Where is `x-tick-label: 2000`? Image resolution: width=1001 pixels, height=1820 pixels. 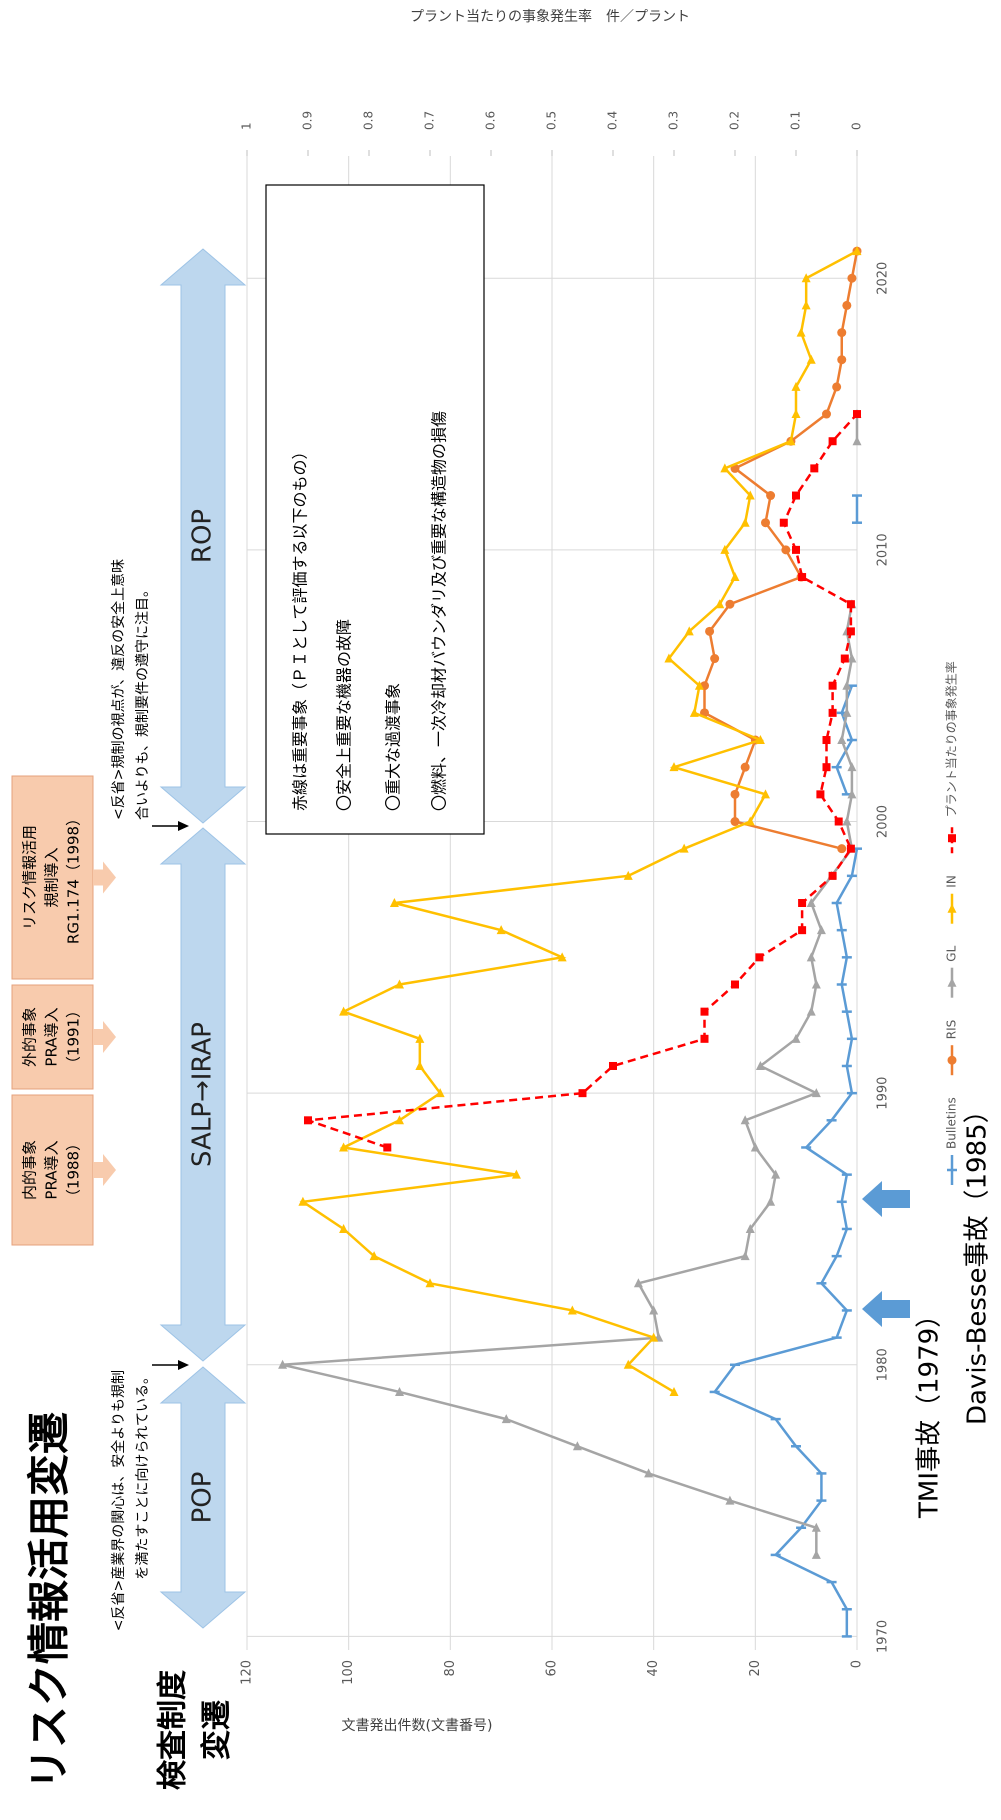
x-tick-label: 2000 is located at coordinates (883, 821).